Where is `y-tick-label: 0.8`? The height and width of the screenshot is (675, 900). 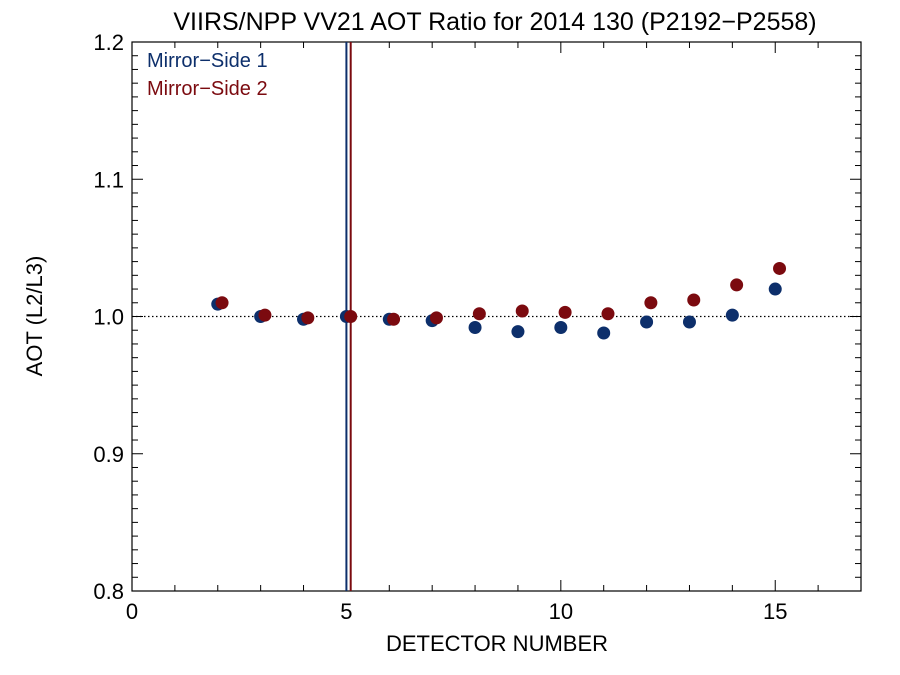 y-tick-label: 0.8 is located at coordinates (108, 591).